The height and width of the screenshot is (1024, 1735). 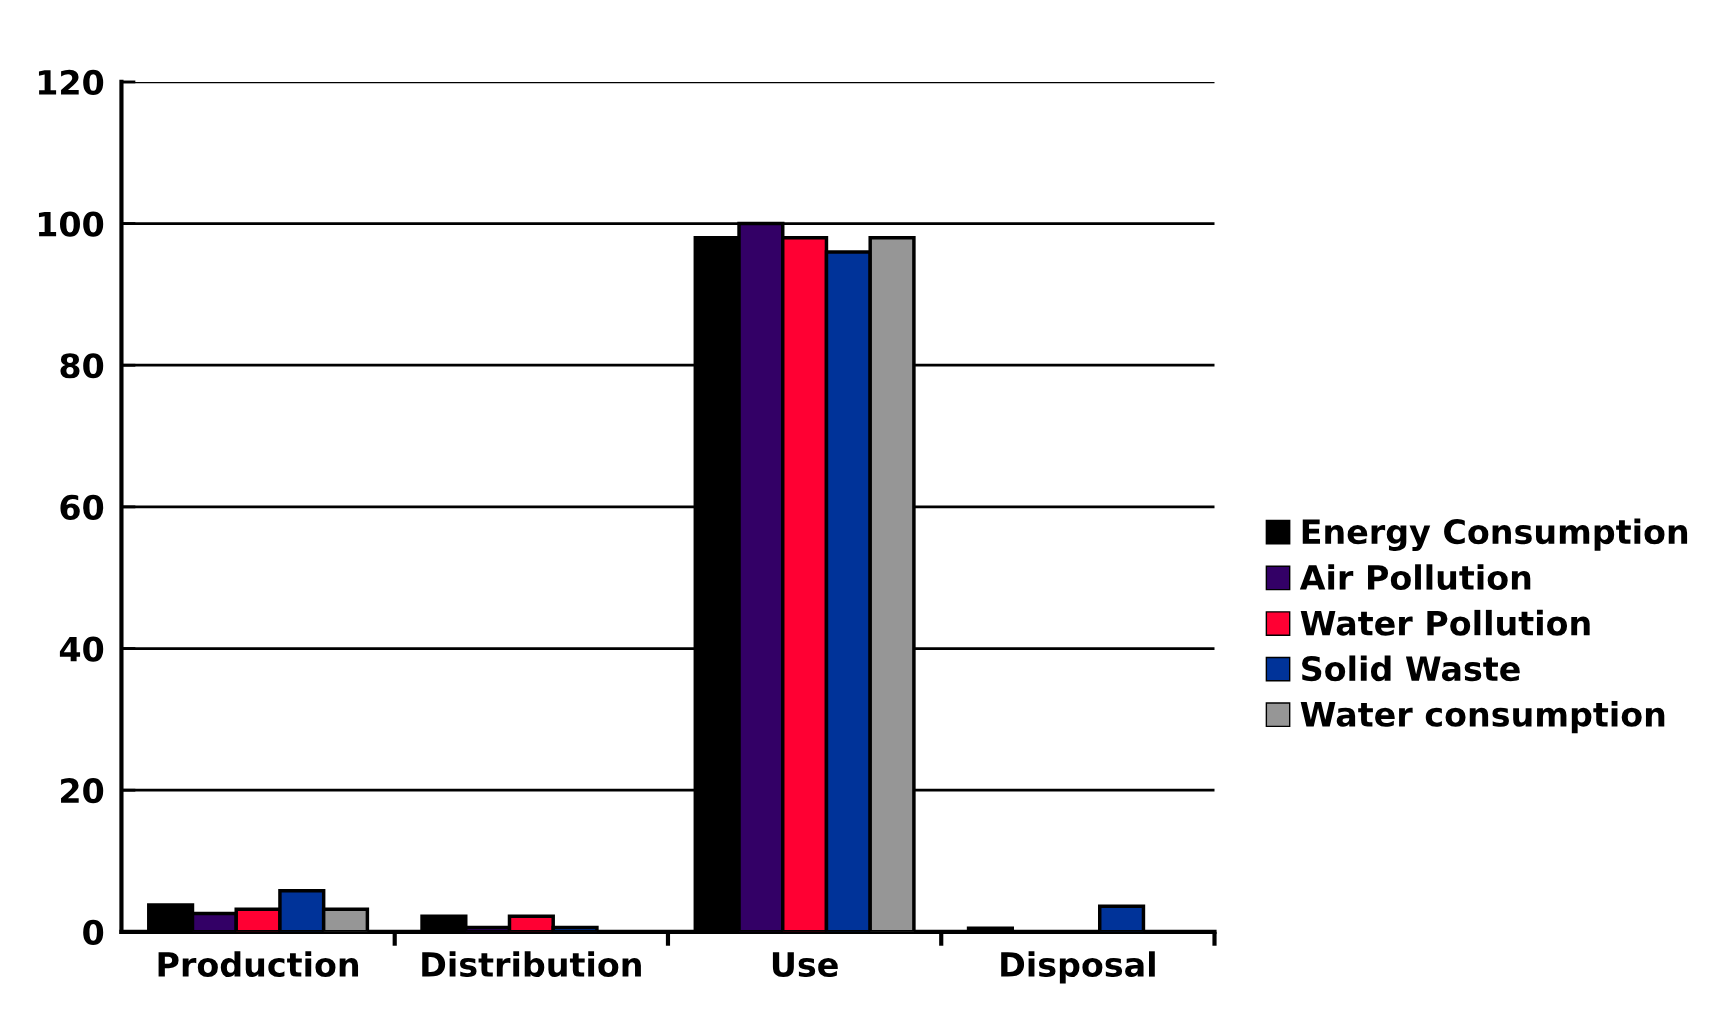 What do you see at coordinates (805, 965) in the screenshot?
I see `x-tick-label: Use` at bounding box center [805, 965].